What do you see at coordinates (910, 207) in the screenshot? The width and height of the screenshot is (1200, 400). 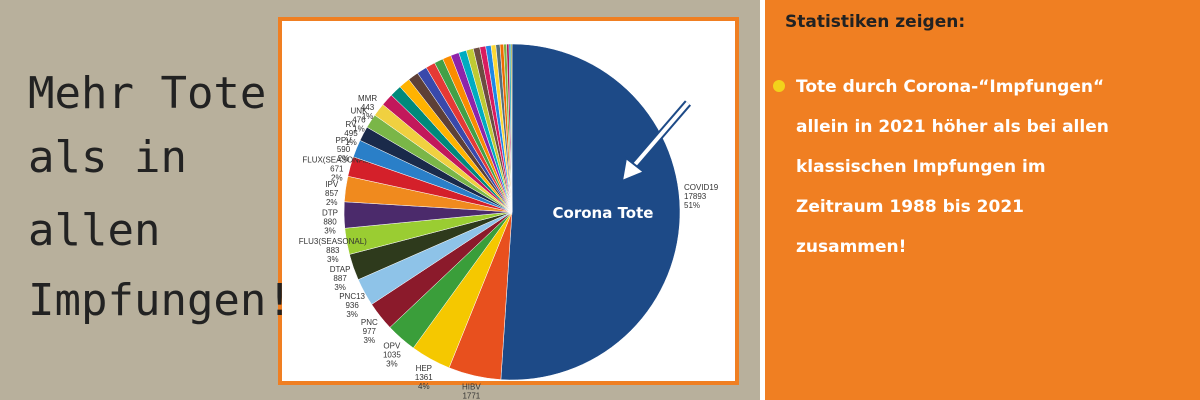 I see `sidebar-line: Zeitraum 1988 bis 2021` at bounding box center [910, 207].